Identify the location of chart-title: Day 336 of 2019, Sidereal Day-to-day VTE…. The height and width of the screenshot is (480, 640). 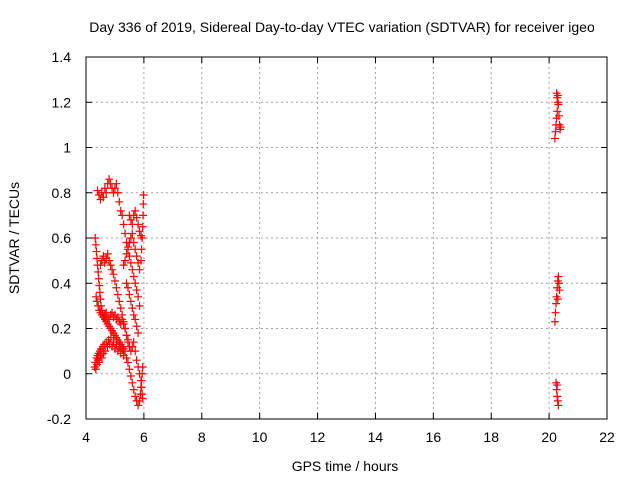
(342, 27).